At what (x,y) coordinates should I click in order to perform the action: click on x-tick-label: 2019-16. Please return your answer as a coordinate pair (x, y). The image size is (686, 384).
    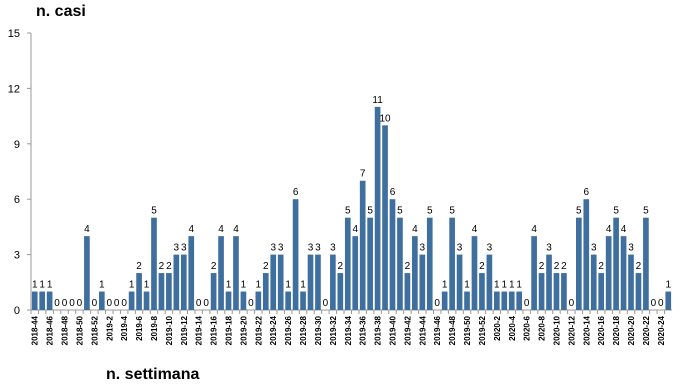
    Looking at the image, I should click on (214, 330).